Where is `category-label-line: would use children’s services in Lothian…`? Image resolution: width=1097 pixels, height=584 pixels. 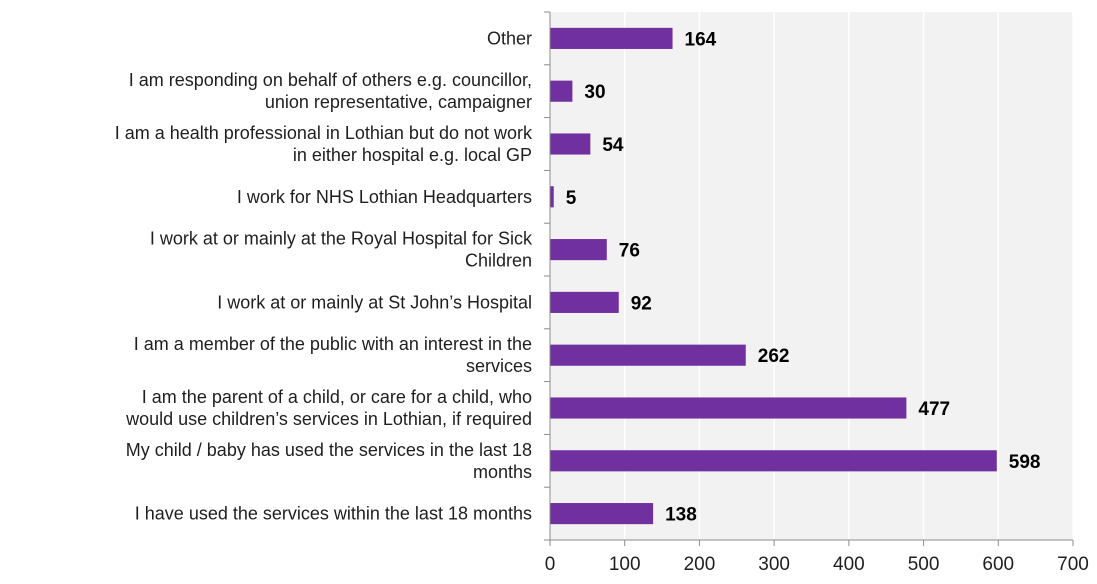
category-label-line: would use children’s services in Lothian… is located at coordinates (328, 419).